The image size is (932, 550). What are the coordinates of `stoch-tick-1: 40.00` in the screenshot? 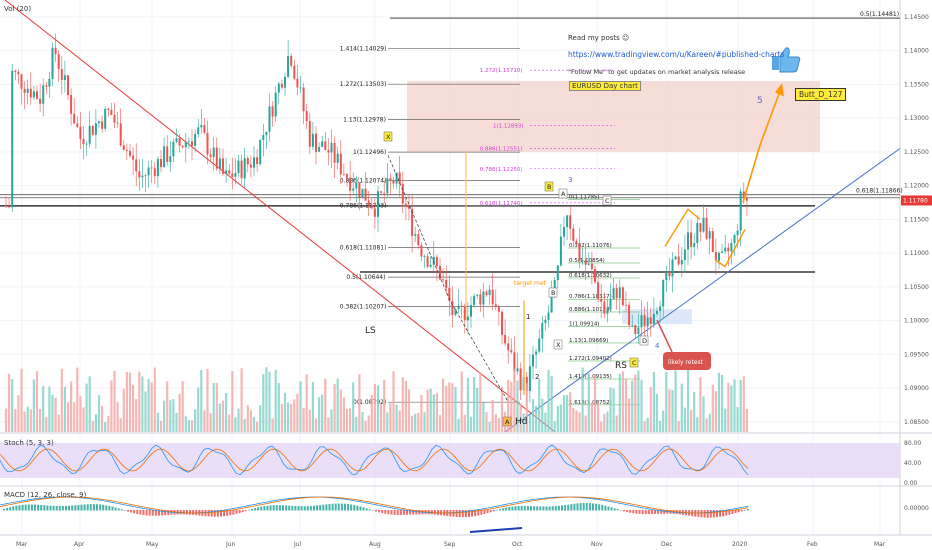 It's located at (912, 463).